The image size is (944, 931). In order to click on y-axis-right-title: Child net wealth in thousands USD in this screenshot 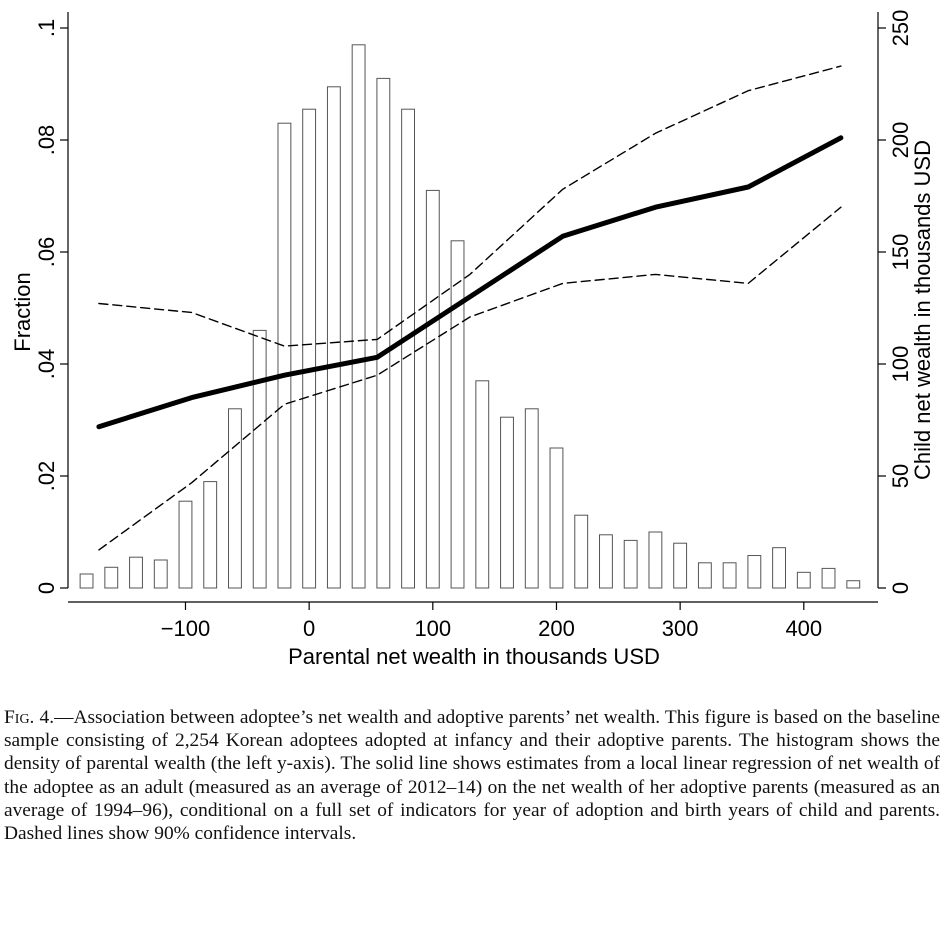, I will do `click(922, 310)`.